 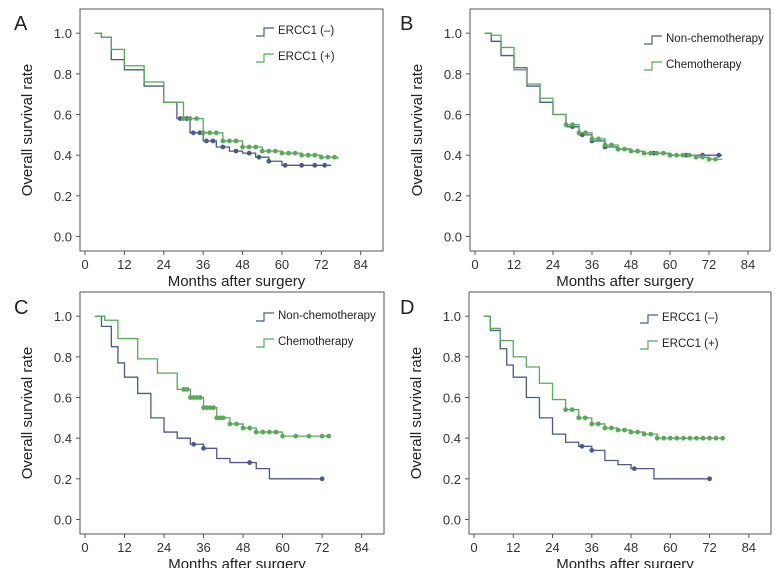 I want to click on x-tick-label: 12, so click(x=124, y=547).